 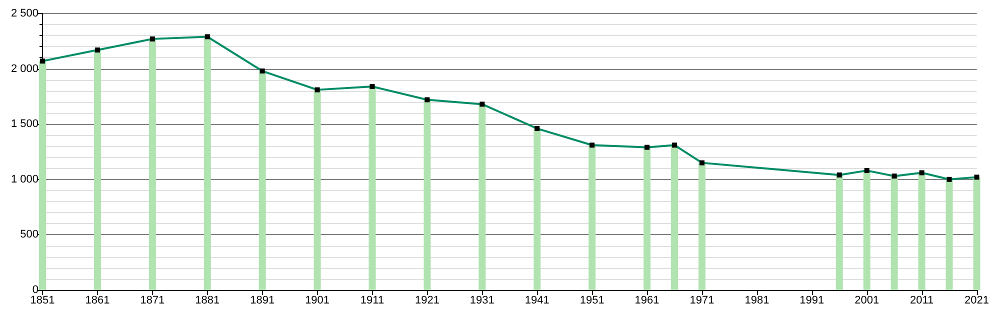 I want to click on x-tick-label: 1931, so click(x=482, y=300).